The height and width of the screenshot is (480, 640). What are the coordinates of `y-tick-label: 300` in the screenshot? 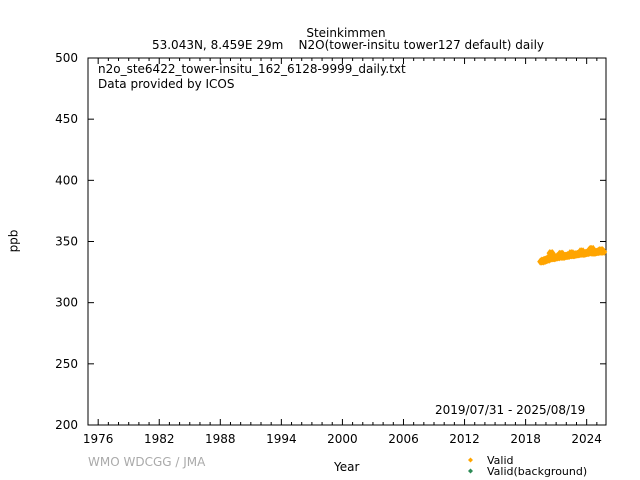 It's located at (66, 303).